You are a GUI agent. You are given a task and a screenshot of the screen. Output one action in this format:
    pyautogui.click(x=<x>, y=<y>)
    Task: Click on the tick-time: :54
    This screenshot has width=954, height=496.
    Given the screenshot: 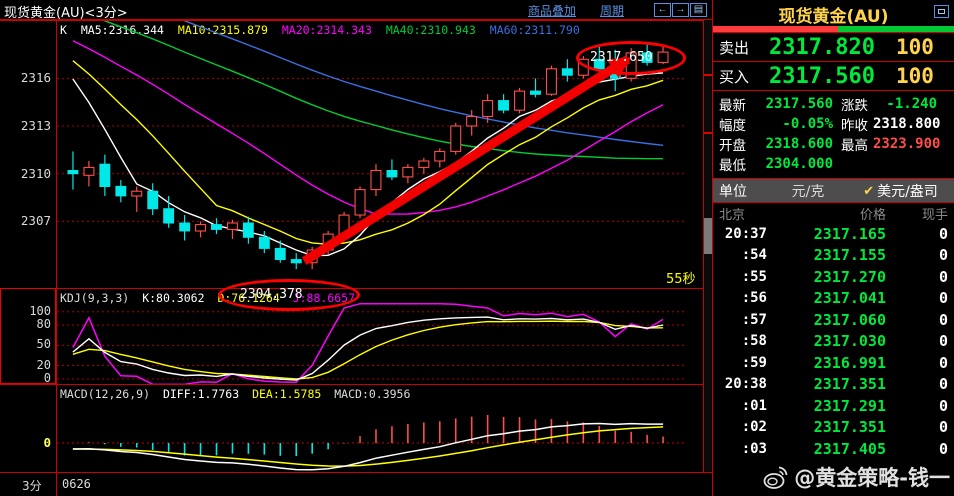 What is the action you would take?
    pyautogui.click(x=754, y=255)
    